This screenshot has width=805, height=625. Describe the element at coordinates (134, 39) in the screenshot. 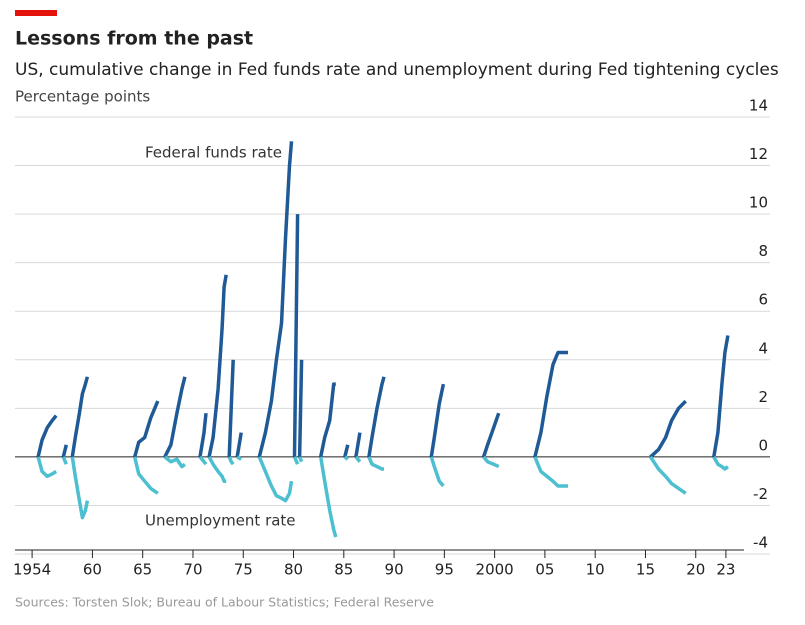

I see `chart-title: Lessons from the past` at that location.